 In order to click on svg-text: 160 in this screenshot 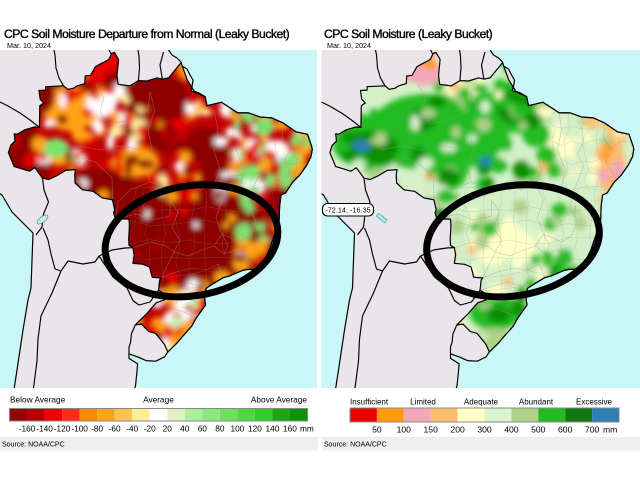, I will do `click(290, 429)`.